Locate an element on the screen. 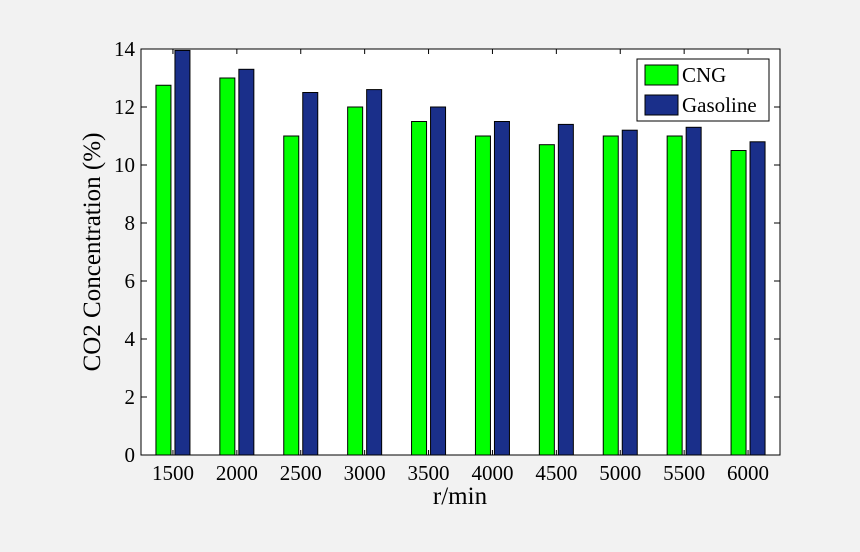  y-tick-label: 10 is located at coordinates (124, 165).